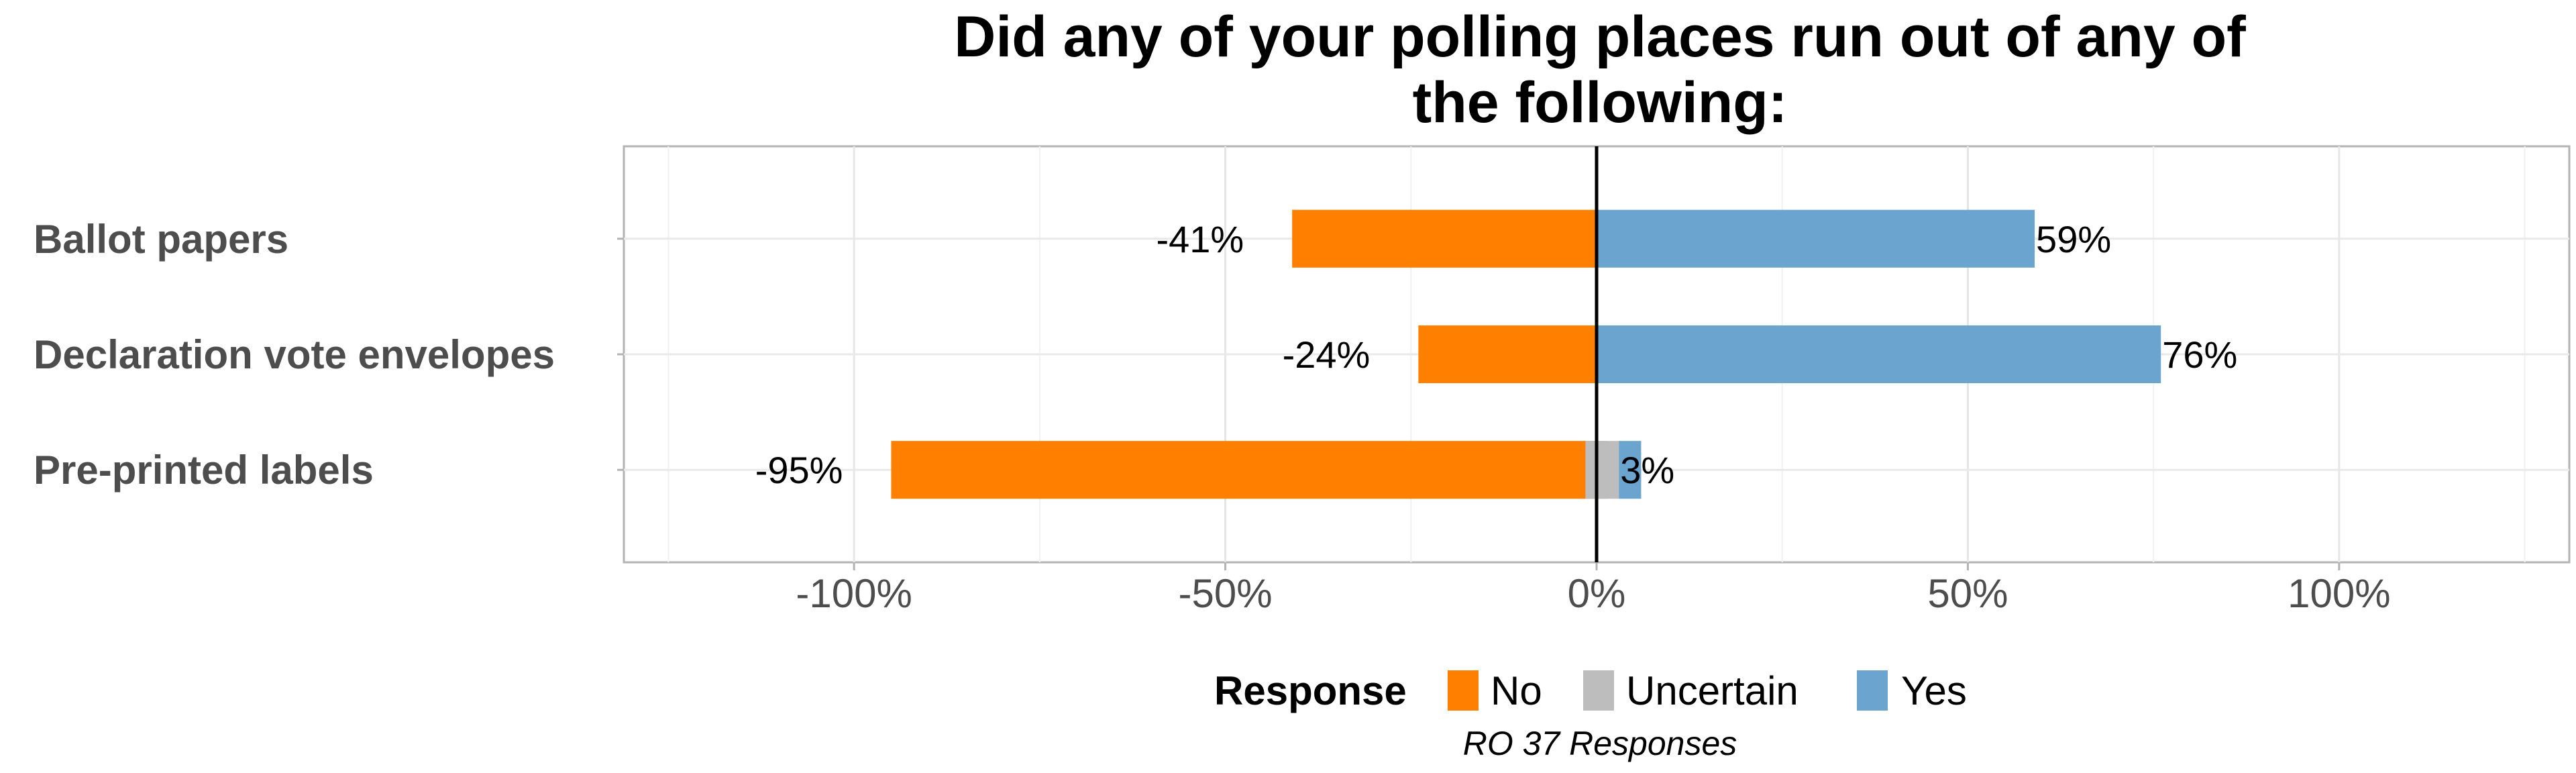 This screenshot has height=773, width=2576. What do you see at coordinates (1598, 691) in the screenshot?
I see `legend-swatch-uncertain` at bounding box center [1598, 691].